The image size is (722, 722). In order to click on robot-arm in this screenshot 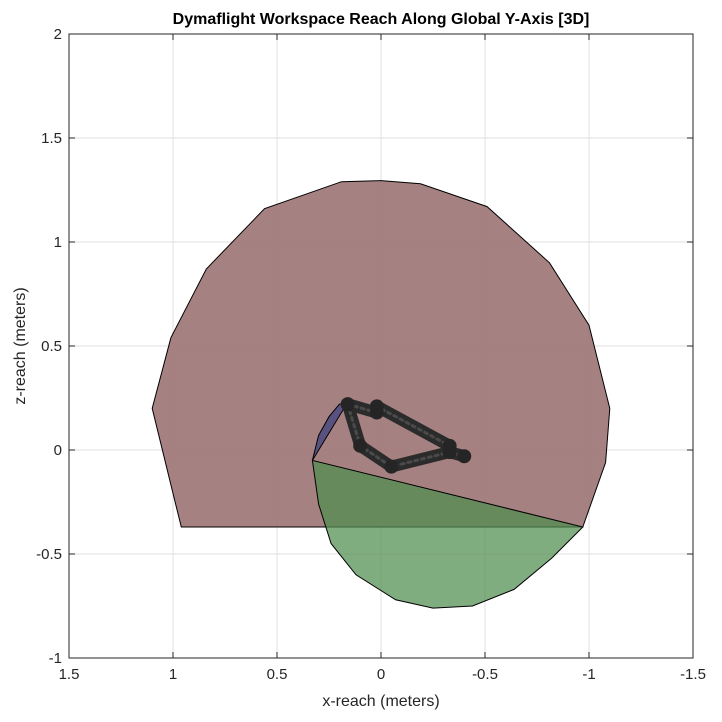, I will do `click(406, 435)`.